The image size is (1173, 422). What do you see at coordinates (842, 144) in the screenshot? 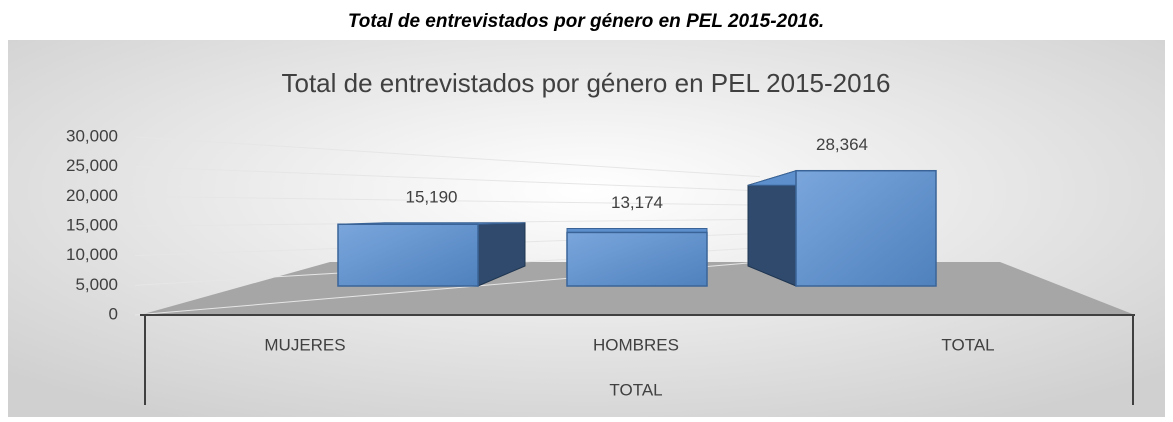
I see `value-label: 28,364` at bounding box center [842, 144].